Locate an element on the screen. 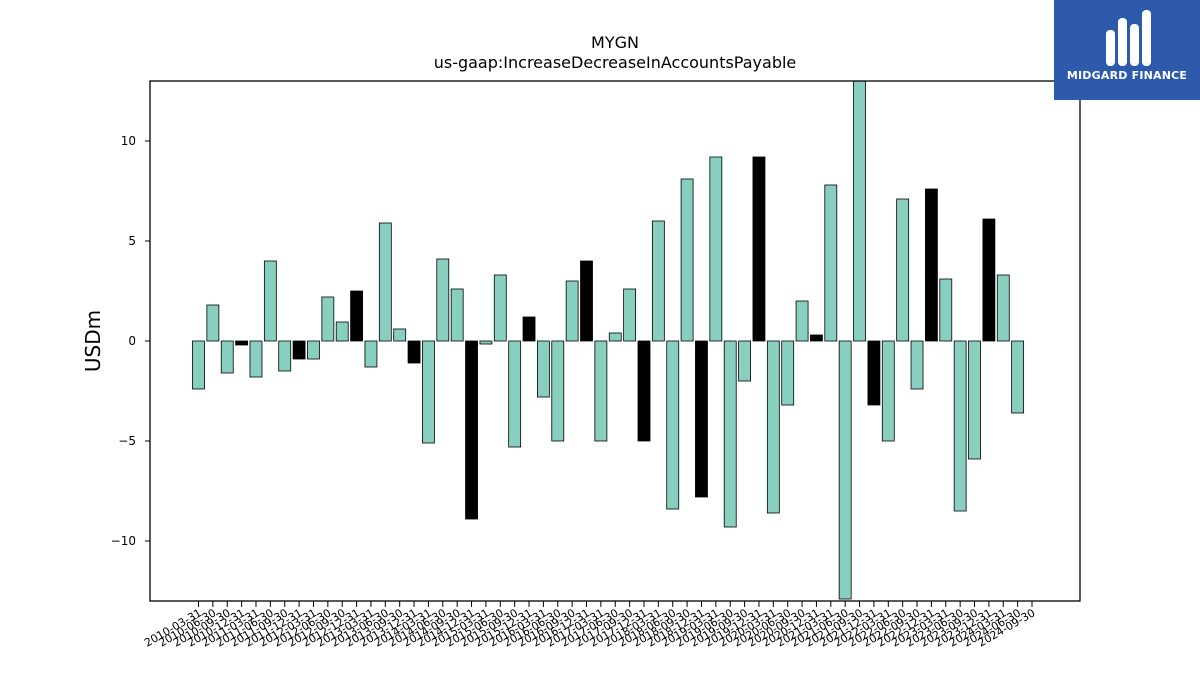 The image size is (1200, 675). y-tick-label: −5 is located at coordinates (127, 441).